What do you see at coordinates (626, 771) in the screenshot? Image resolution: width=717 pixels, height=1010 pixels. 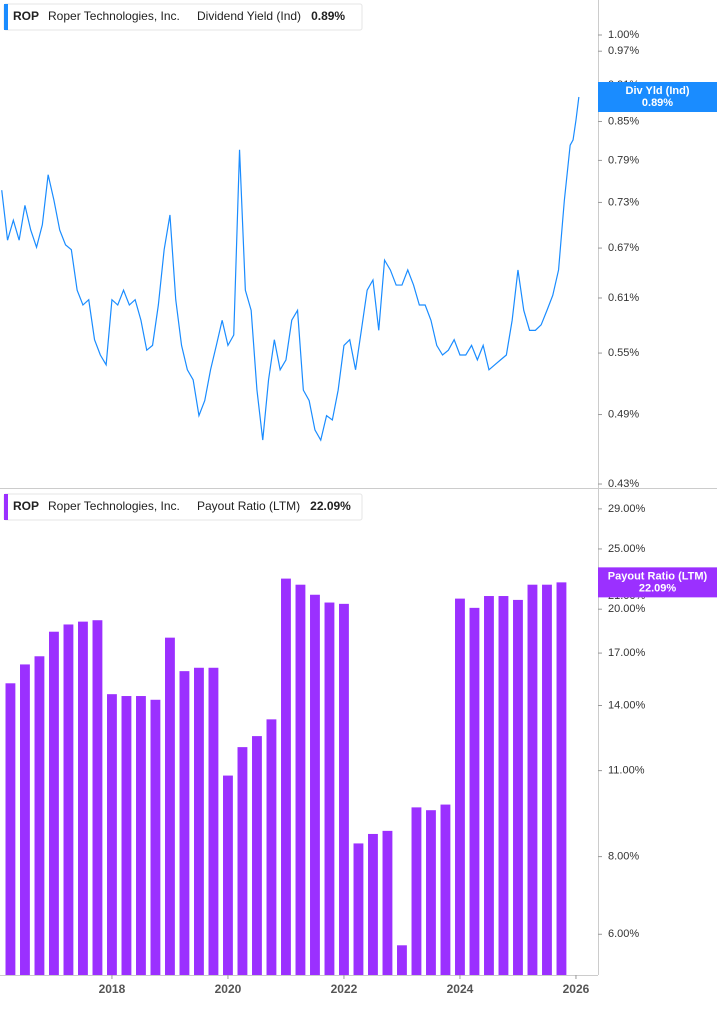 I see `y-tick-label: 11.00%` at bounding box center [626, 771].